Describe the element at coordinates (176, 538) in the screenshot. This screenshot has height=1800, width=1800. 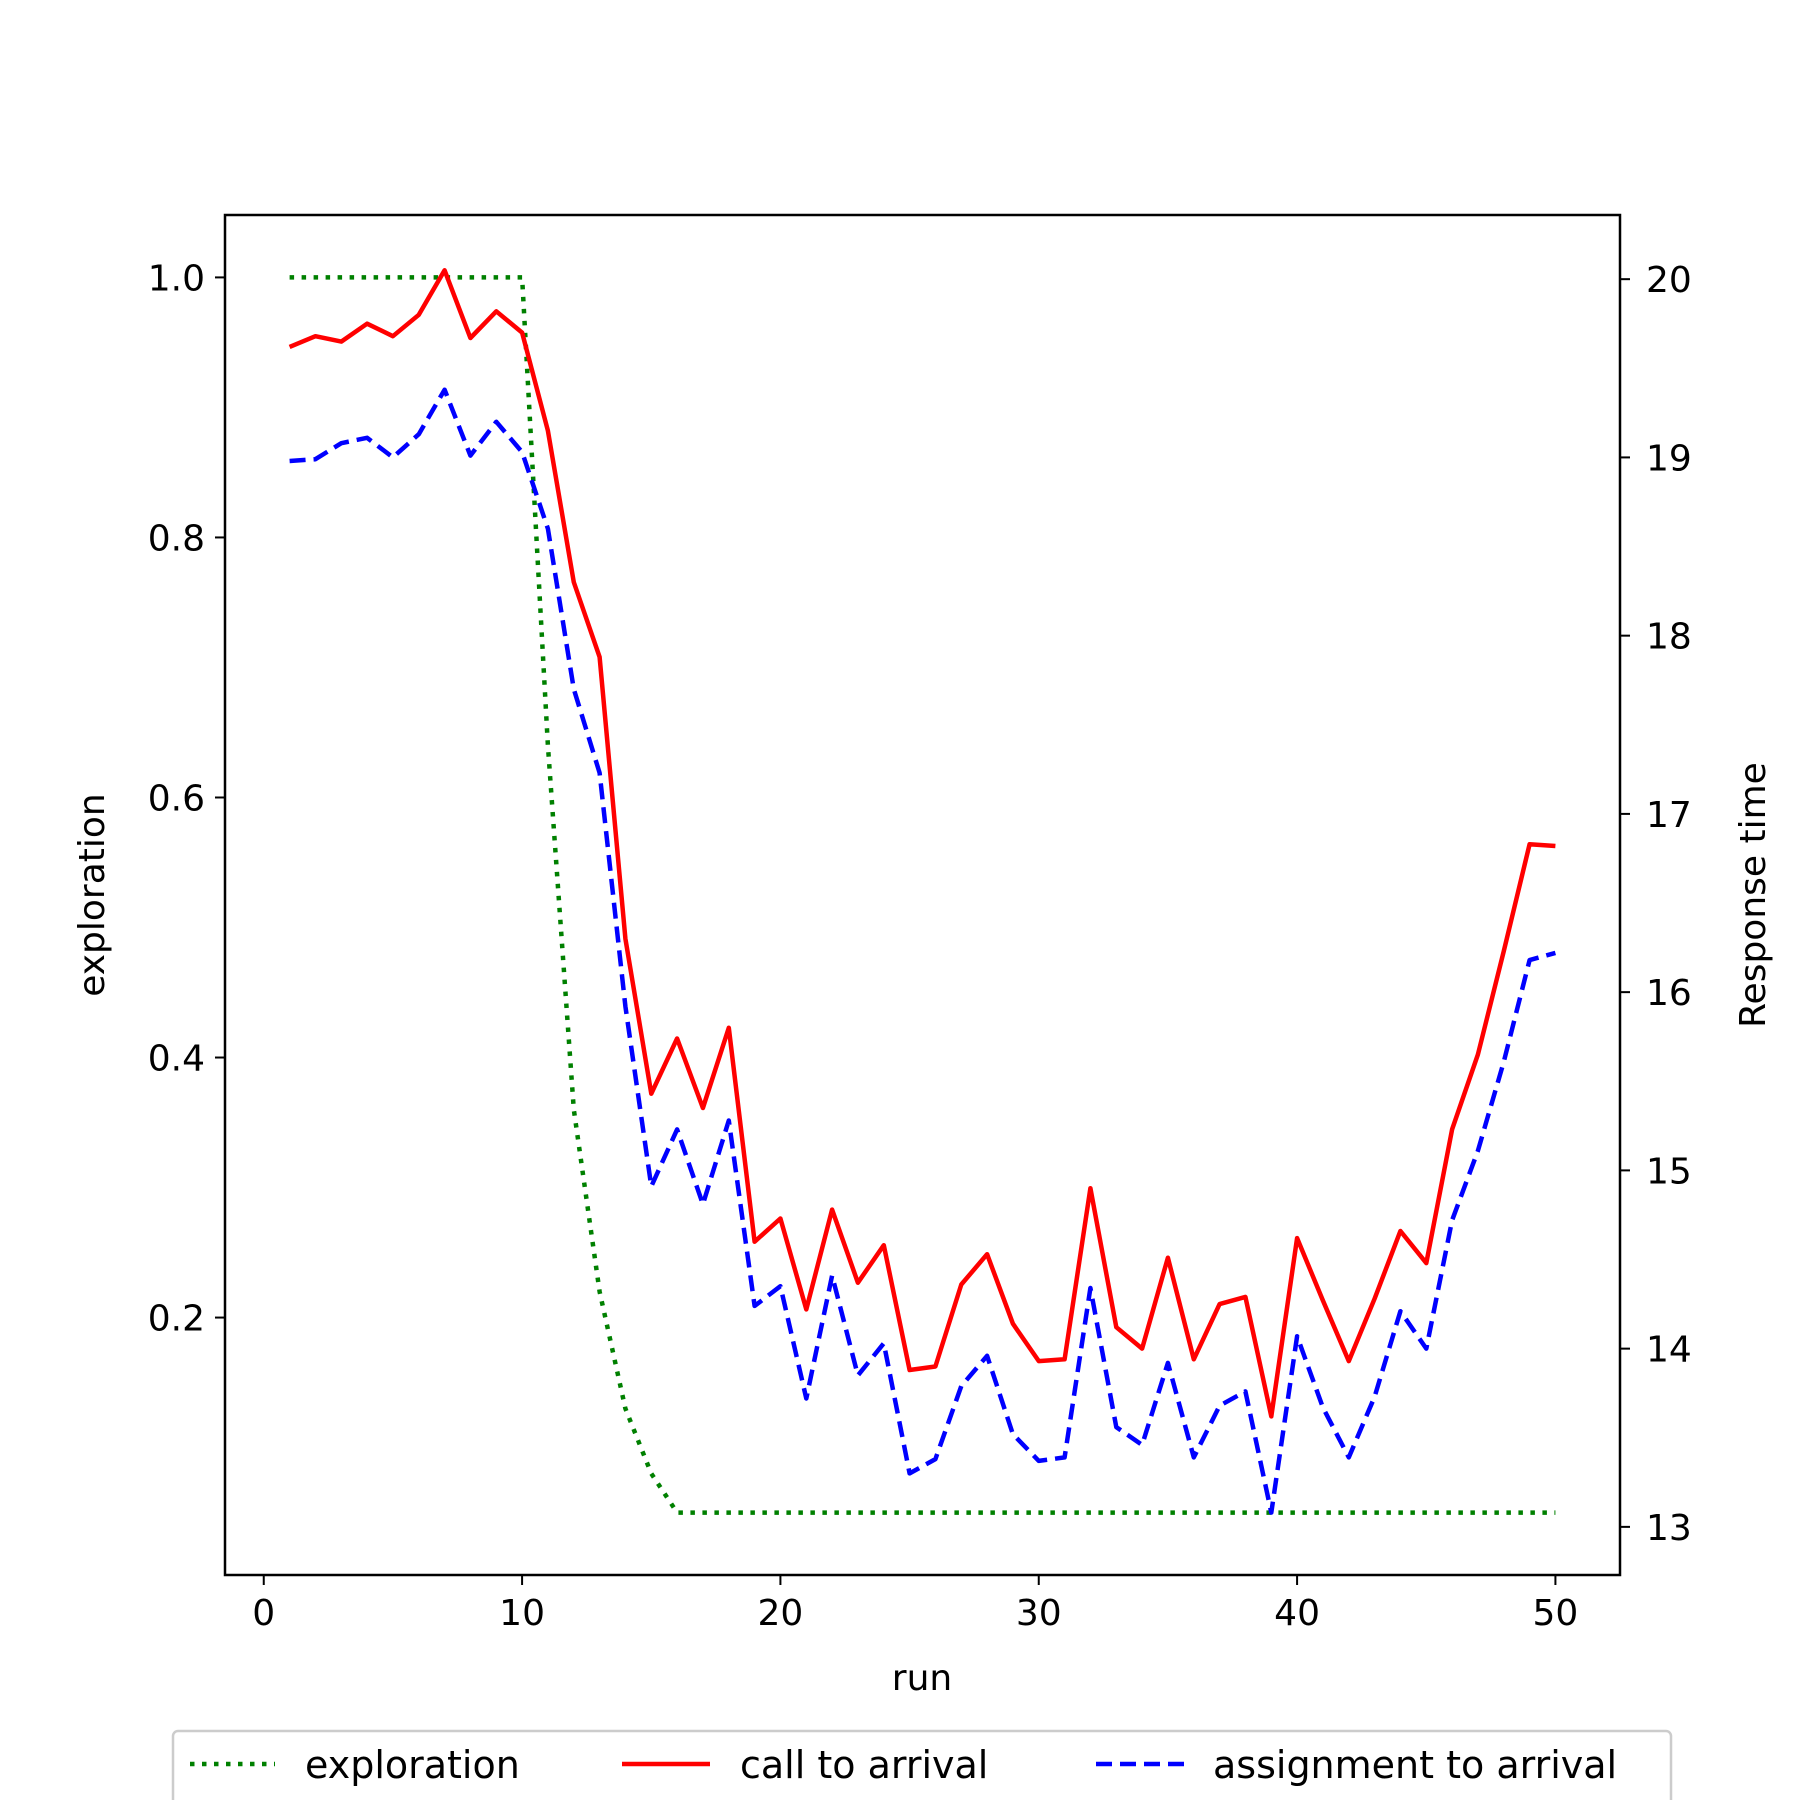
I see `y-tick-label: 0.8` at that location.